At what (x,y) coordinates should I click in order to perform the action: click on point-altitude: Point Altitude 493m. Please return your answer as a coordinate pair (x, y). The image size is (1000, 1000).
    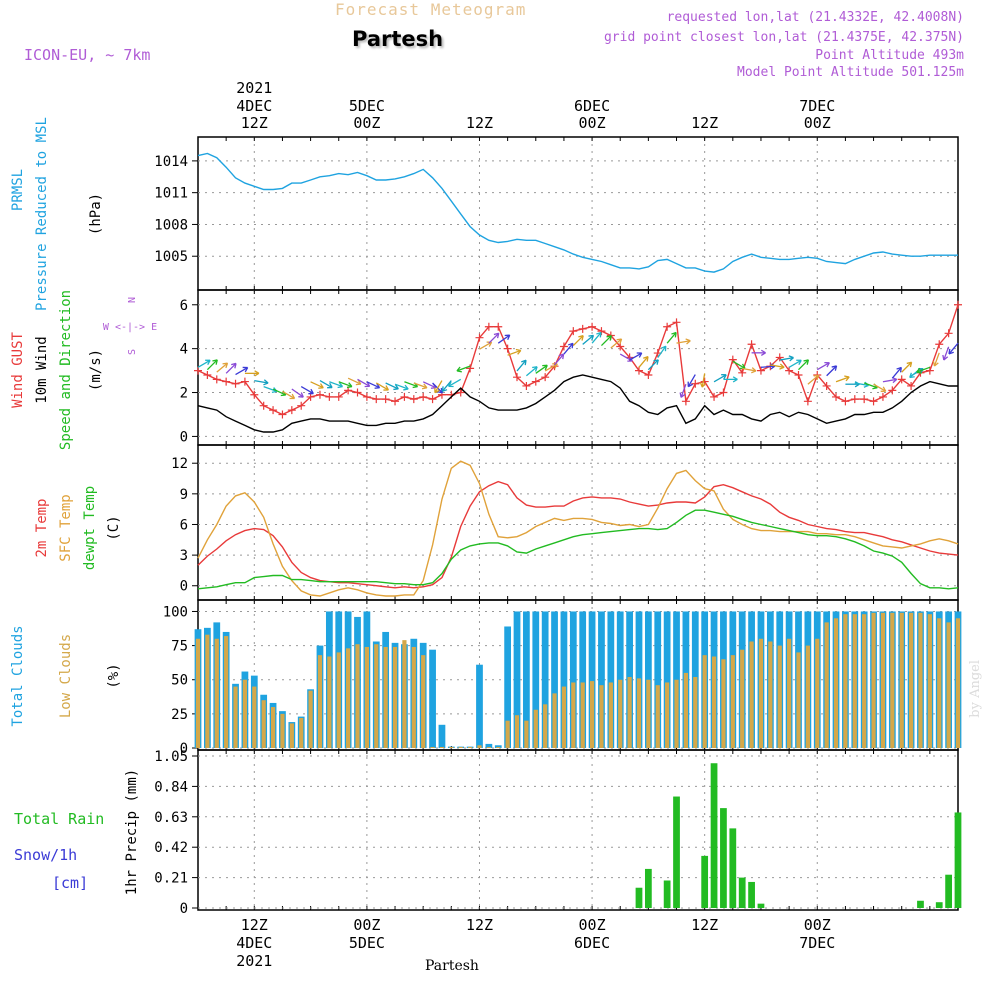
    Looking at the image, I should click on (889, 55).